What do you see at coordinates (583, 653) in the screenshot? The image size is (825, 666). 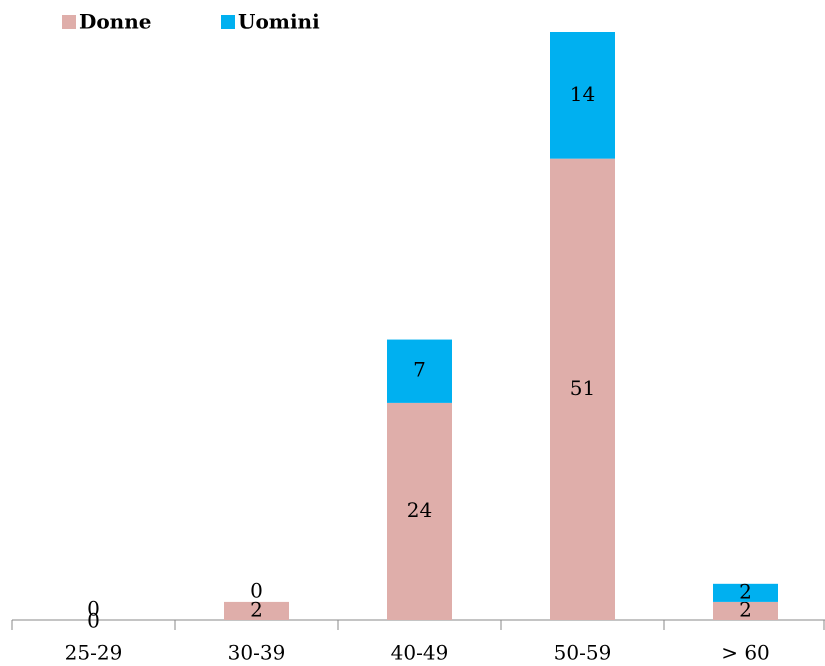 I see `x-tick-label: 50-59` at bounding box center [583, 653].